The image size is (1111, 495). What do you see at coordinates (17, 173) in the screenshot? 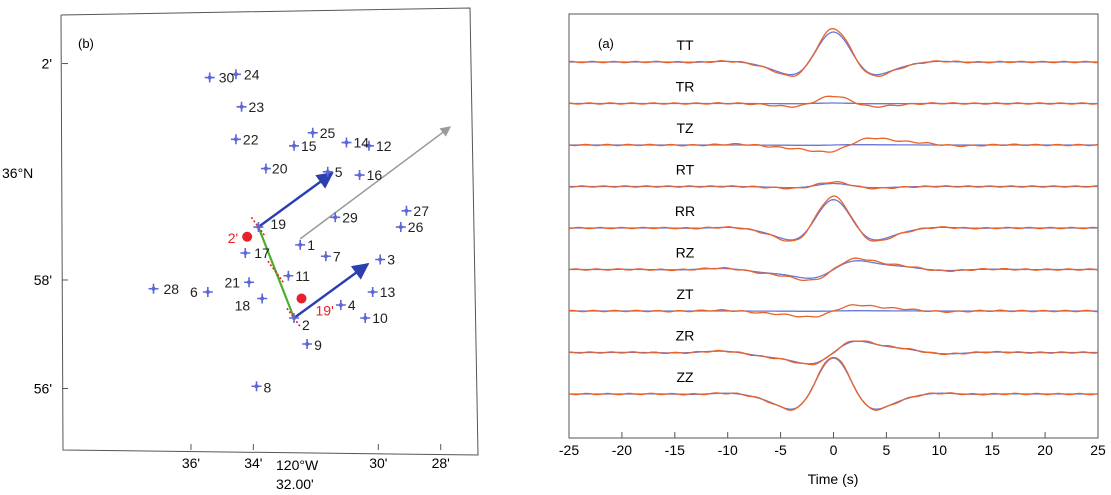
I see `map-ylabel: 36°N` at bounding box center [17, 173].